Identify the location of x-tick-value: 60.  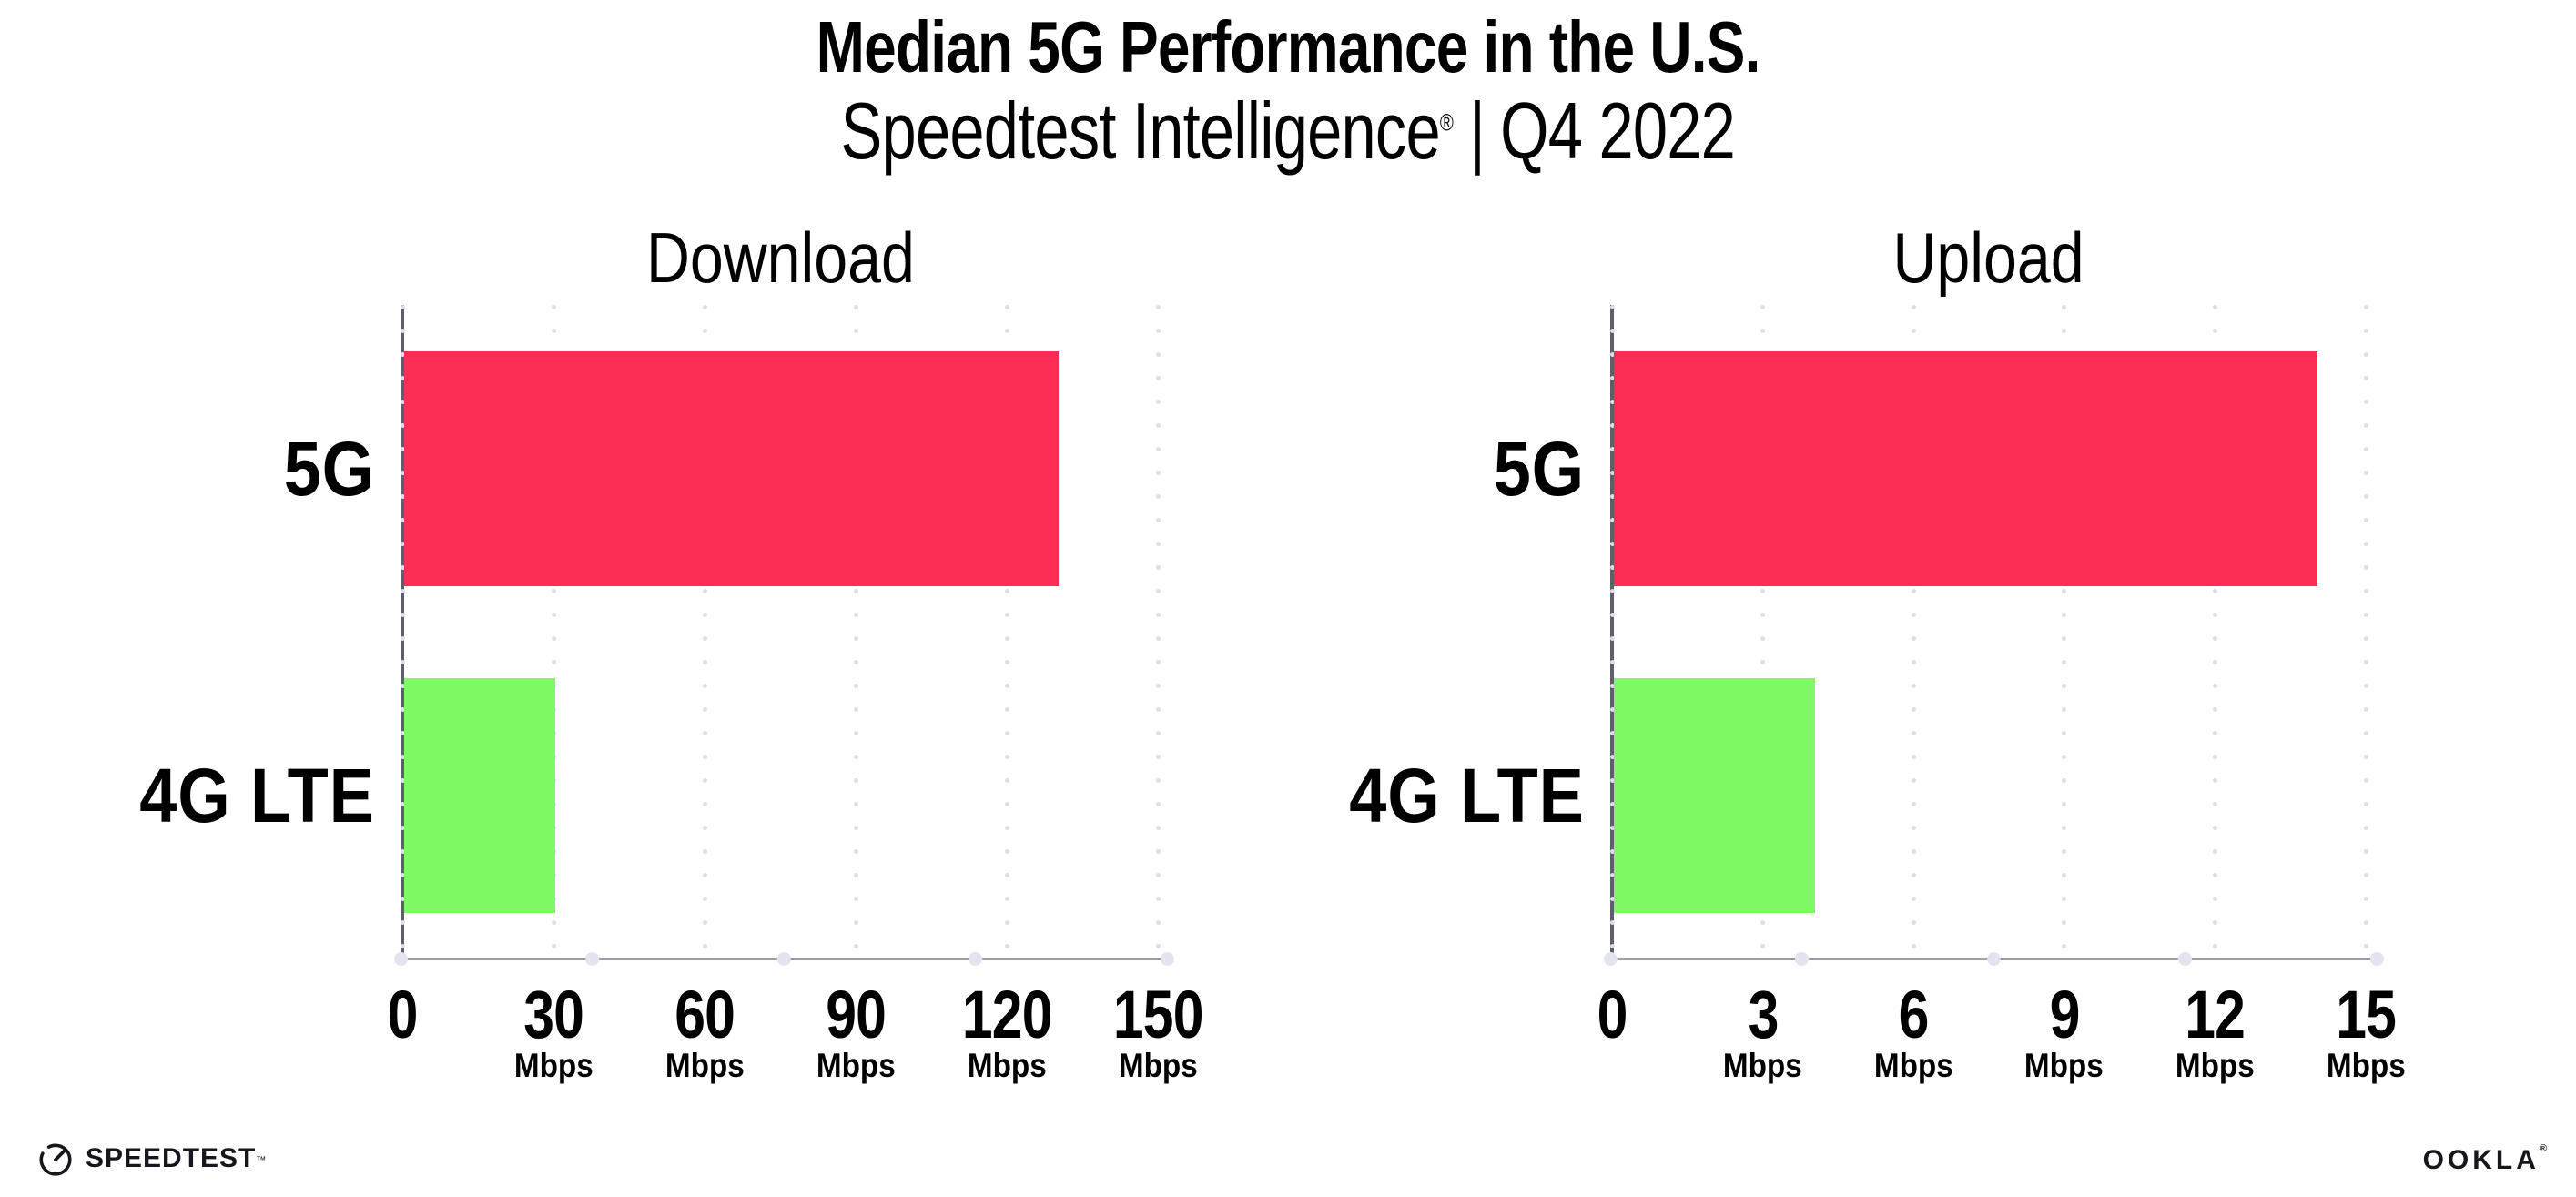
(704, 1015).